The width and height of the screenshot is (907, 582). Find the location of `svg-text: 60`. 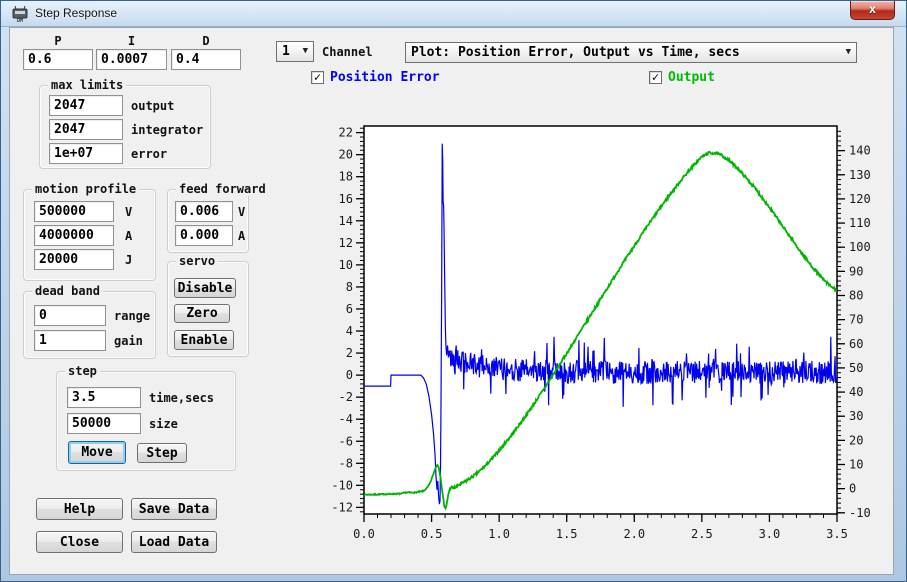

svg-text: 60 is located at coordinates (856, 344).